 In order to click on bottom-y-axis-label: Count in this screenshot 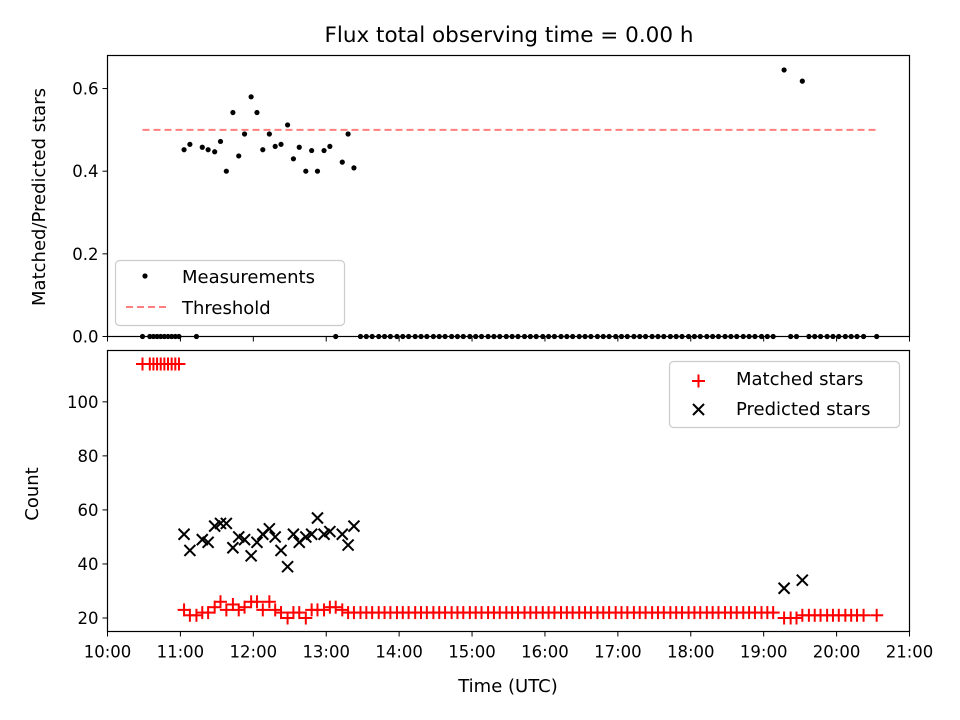, I will do `click(32, 493)`.